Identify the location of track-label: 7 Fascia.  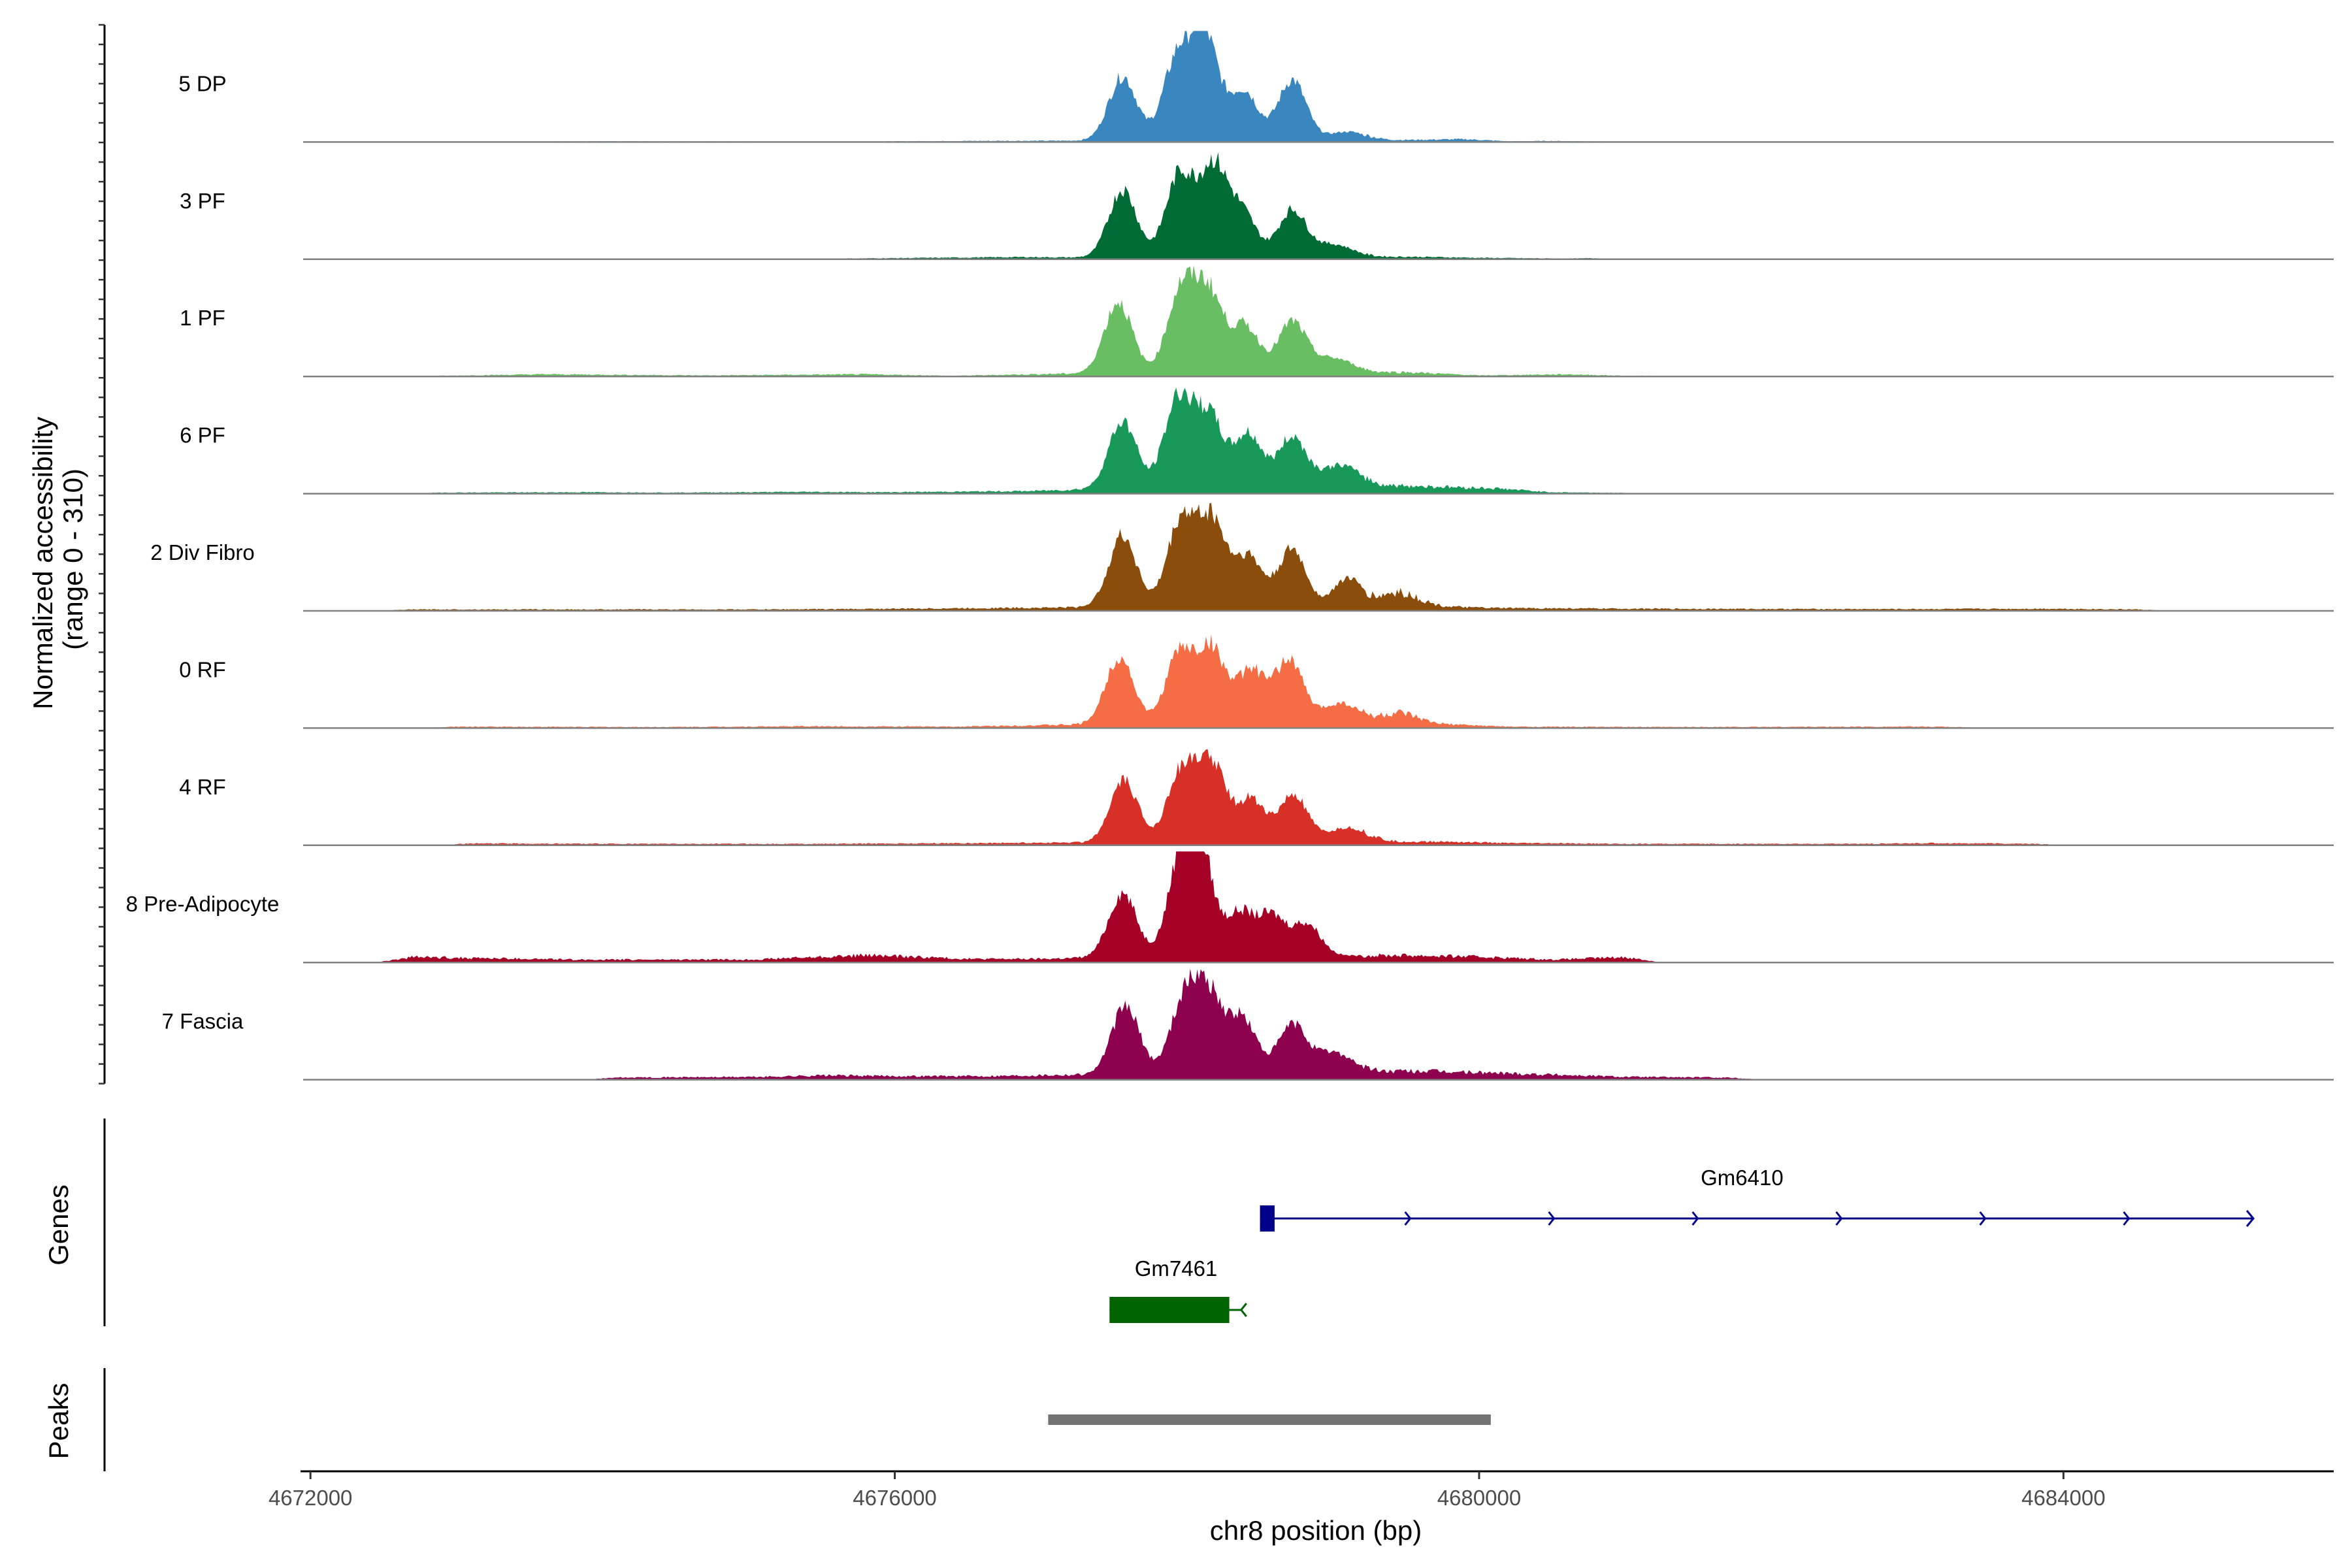
(203, 1021).